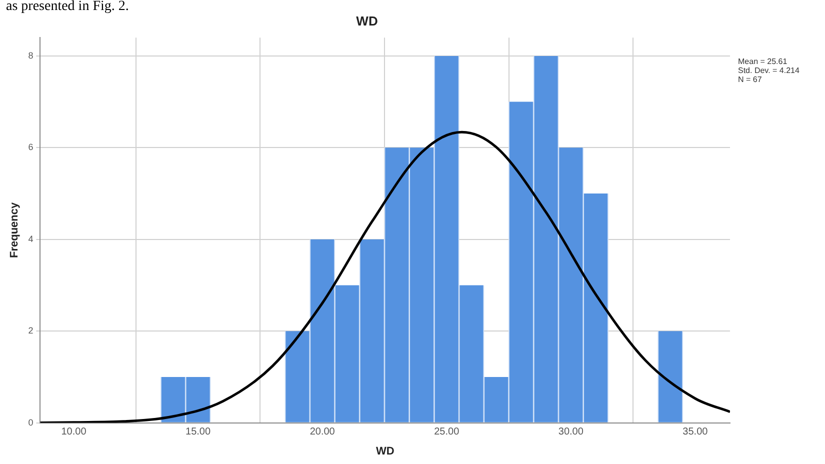 This screenshot has height=464, width=825. What do you see at coordinates (763, 61) in the screenshot?
I see `text: Mean = 25.61` at bounding box center [763, 61].